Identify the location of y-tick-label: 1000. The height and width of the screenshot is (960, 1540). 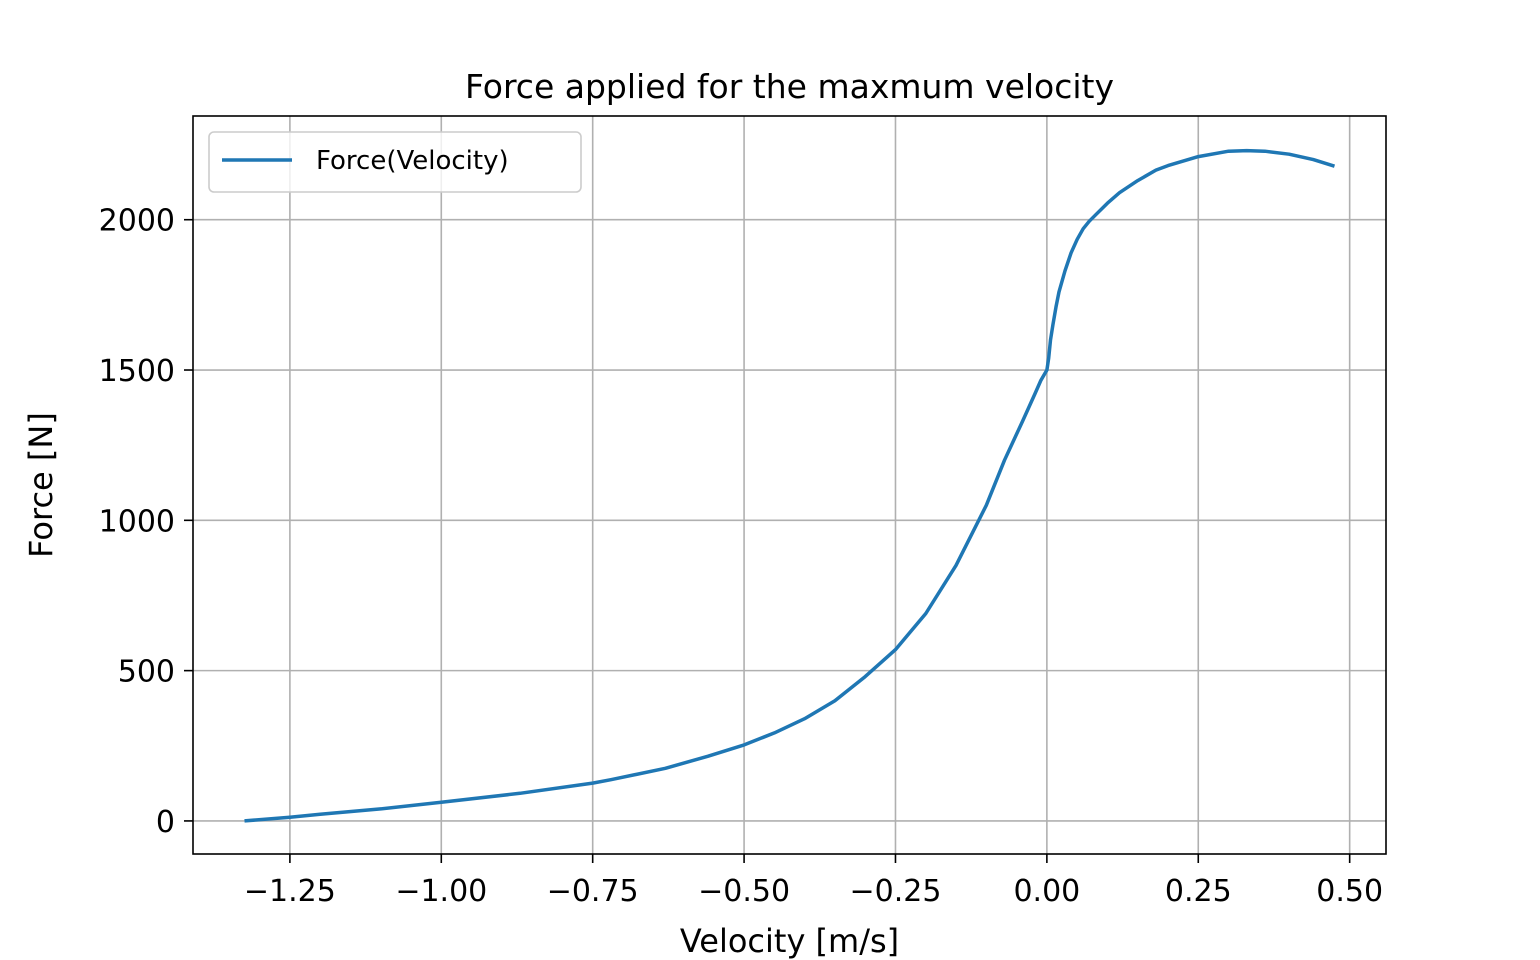
(137, 521).